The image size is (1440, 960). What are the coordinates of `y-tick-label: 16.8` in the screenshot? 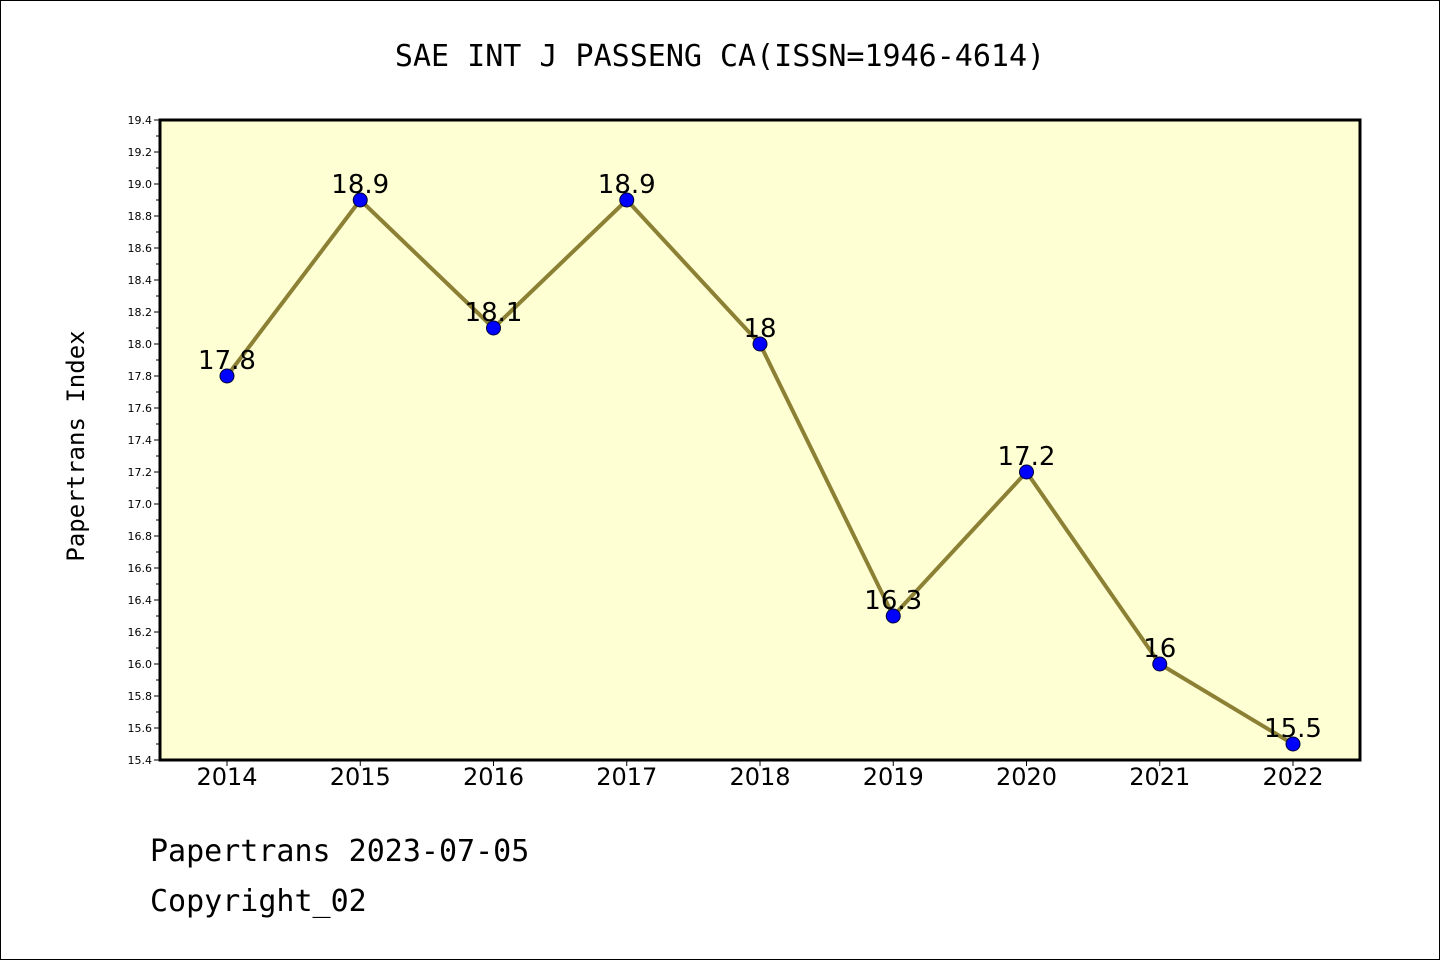 It's located at (140, 536).